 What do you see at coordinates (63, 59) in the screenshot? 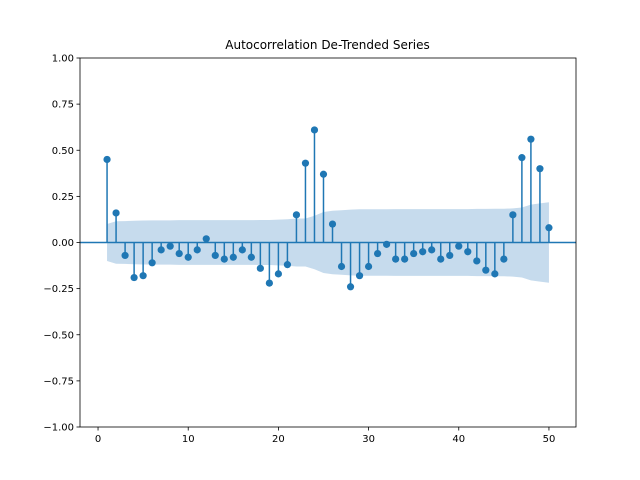
I see `y-tick-label-8: 1.00` at bounding box center [63, 59].